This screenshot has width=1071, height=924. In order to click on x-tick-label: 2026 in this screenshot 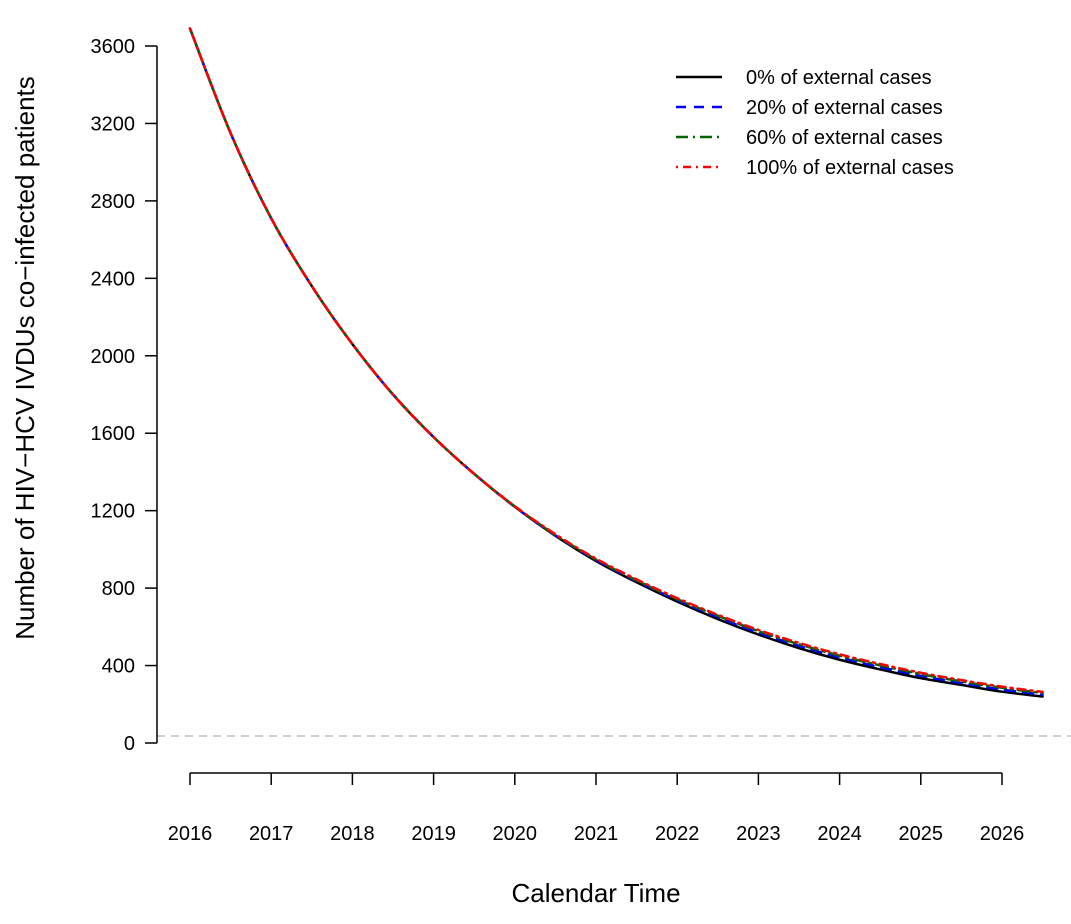, I will do `click(1002, 834)`.